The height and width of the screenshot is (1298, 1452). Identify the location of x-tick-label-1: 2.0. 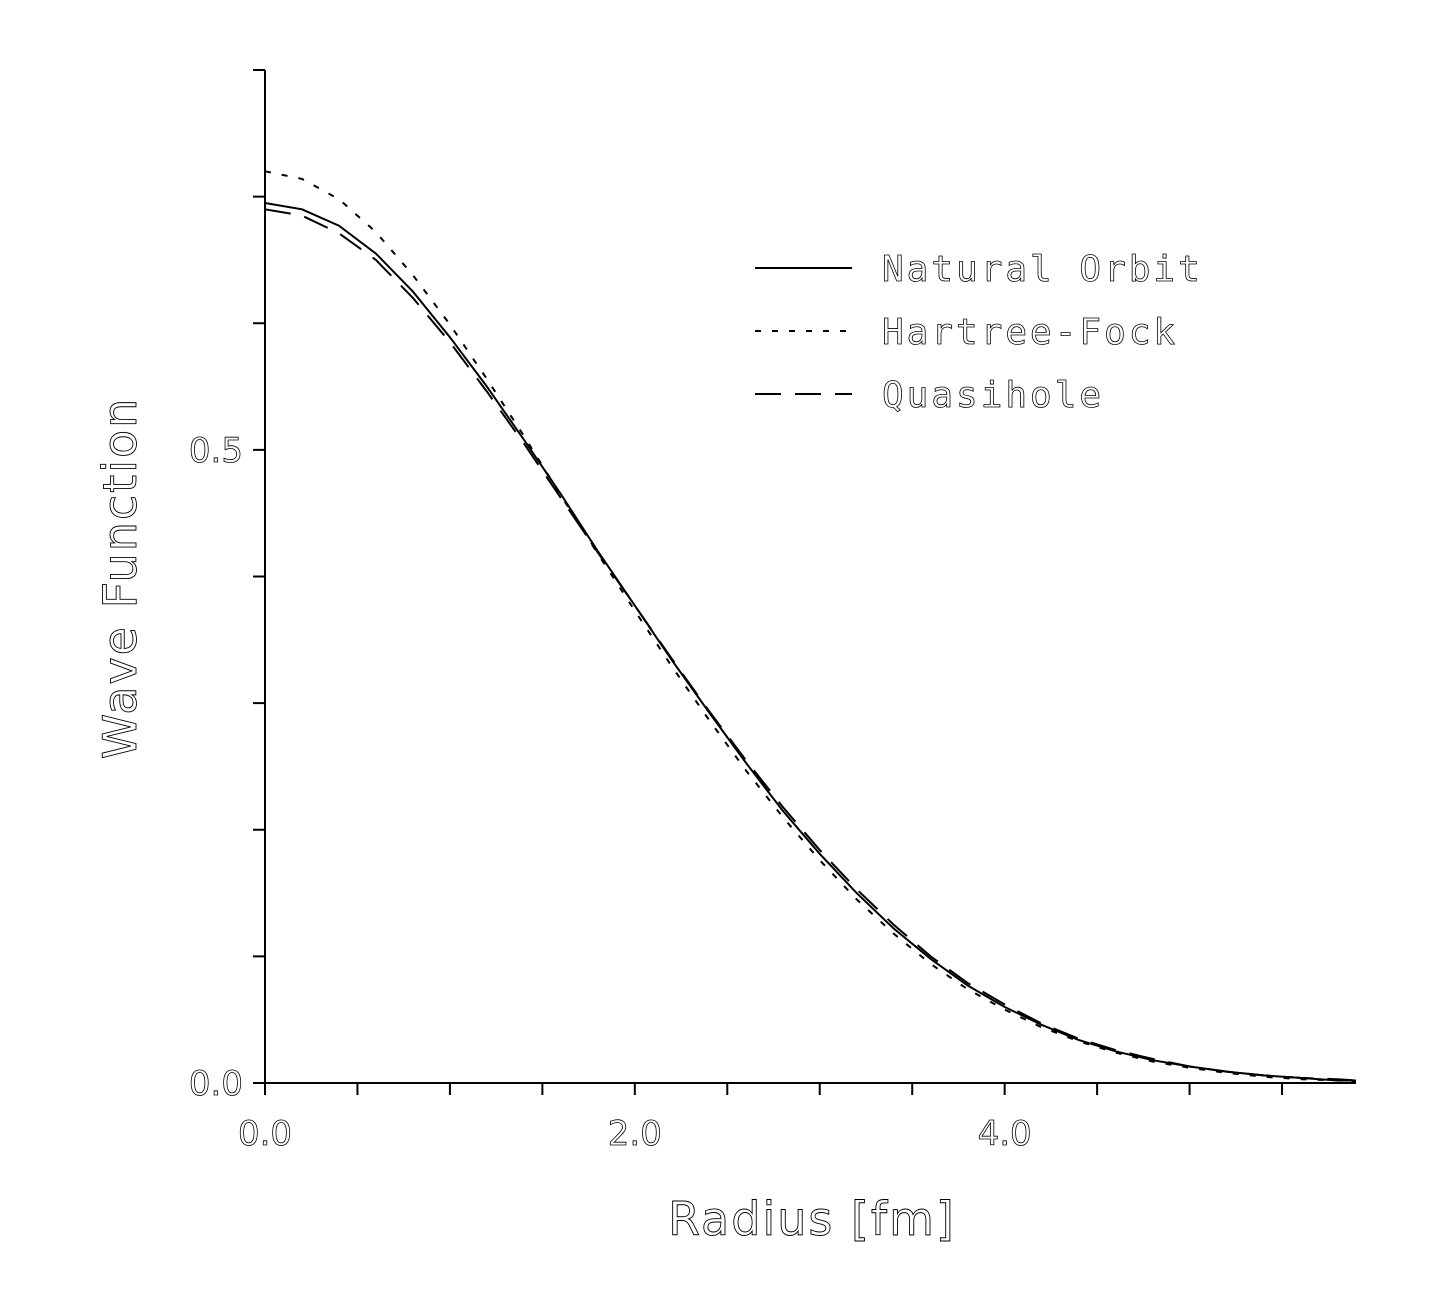
(635, 1134).